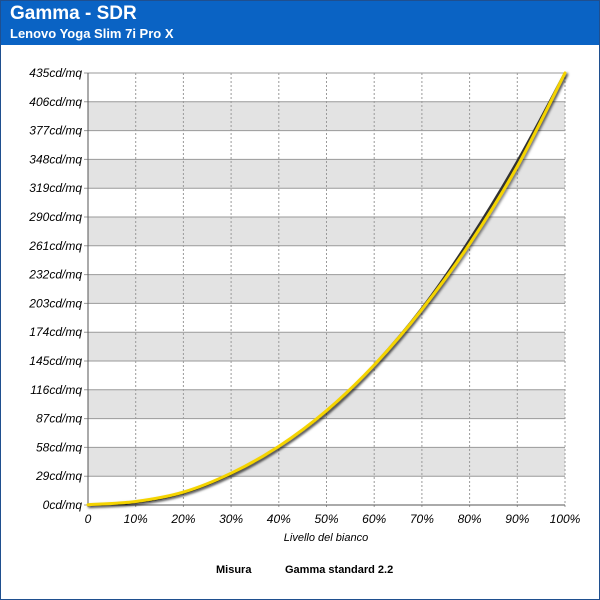  I want to click on x-tick-label: 80%, so click(470, 519).